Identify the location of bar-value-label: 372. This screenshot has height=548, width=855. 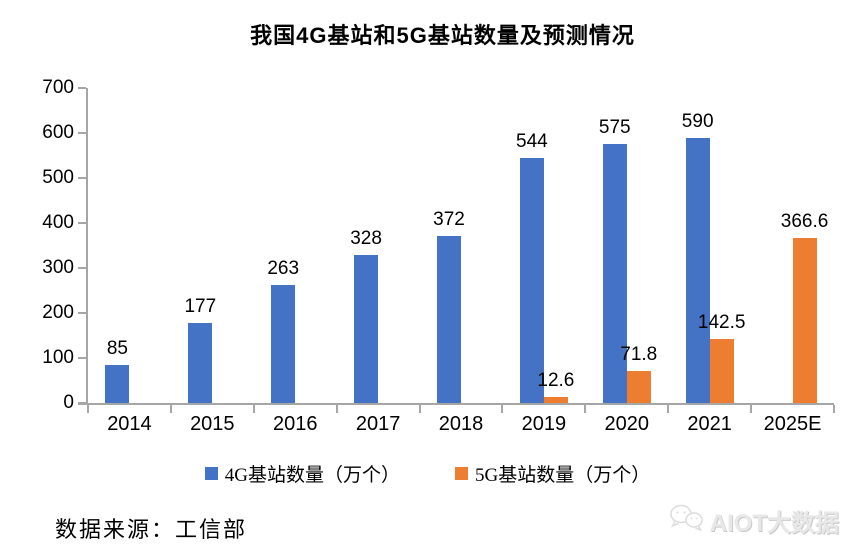
(449, 219).